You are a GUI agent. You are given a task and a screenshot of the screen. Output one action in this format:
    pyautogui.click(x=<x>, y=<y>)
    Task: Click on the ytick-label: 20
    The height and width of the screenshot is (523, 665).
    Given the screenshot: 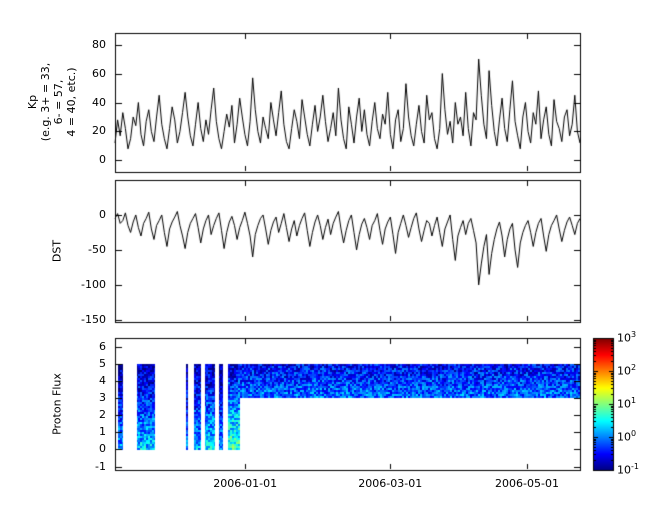 What is the action you would take?
    pyautogui.click(x=99, y=131)
    